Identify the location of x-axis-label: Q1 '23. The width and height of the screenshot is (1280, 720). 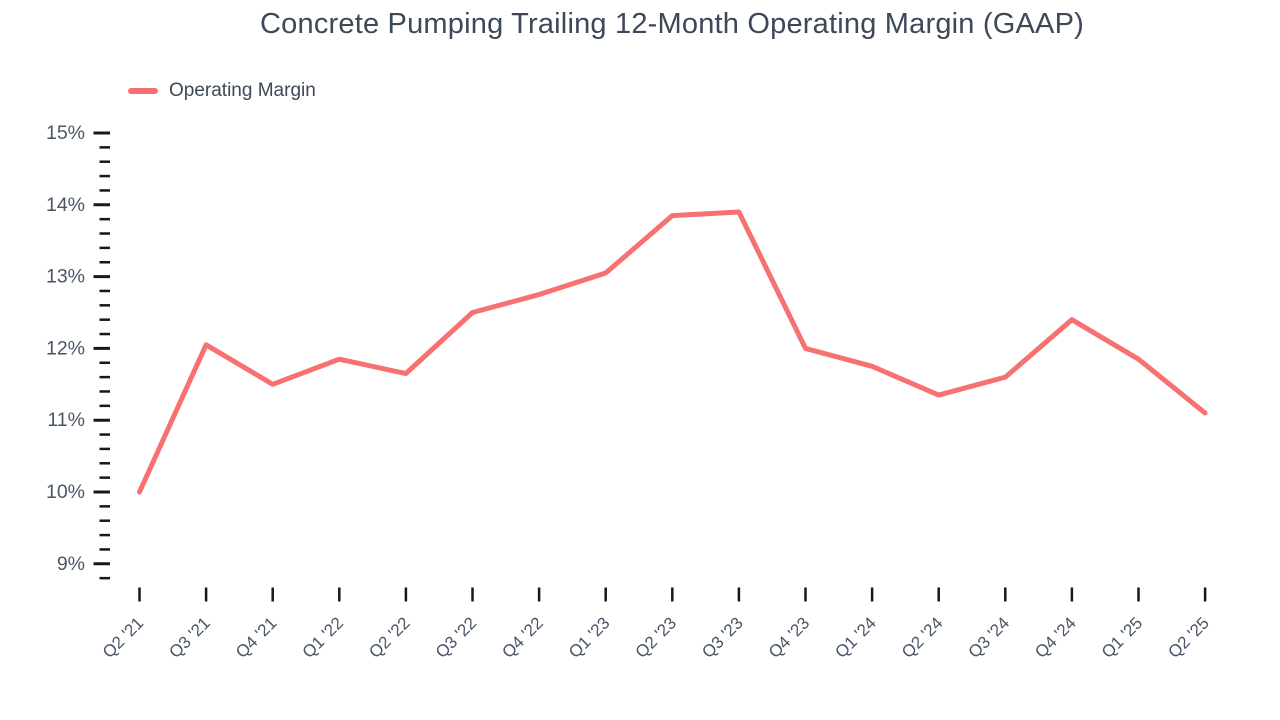
(589, 637).